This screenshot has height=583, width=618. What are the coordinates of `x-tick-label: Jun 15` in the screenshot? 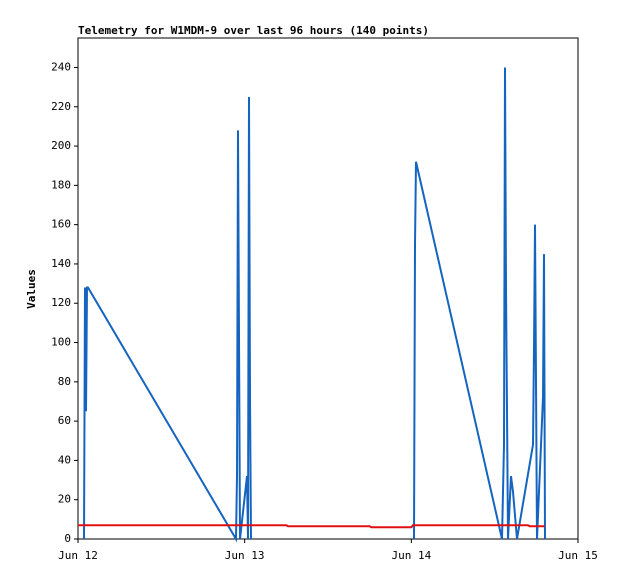 It's located at (578, 555).